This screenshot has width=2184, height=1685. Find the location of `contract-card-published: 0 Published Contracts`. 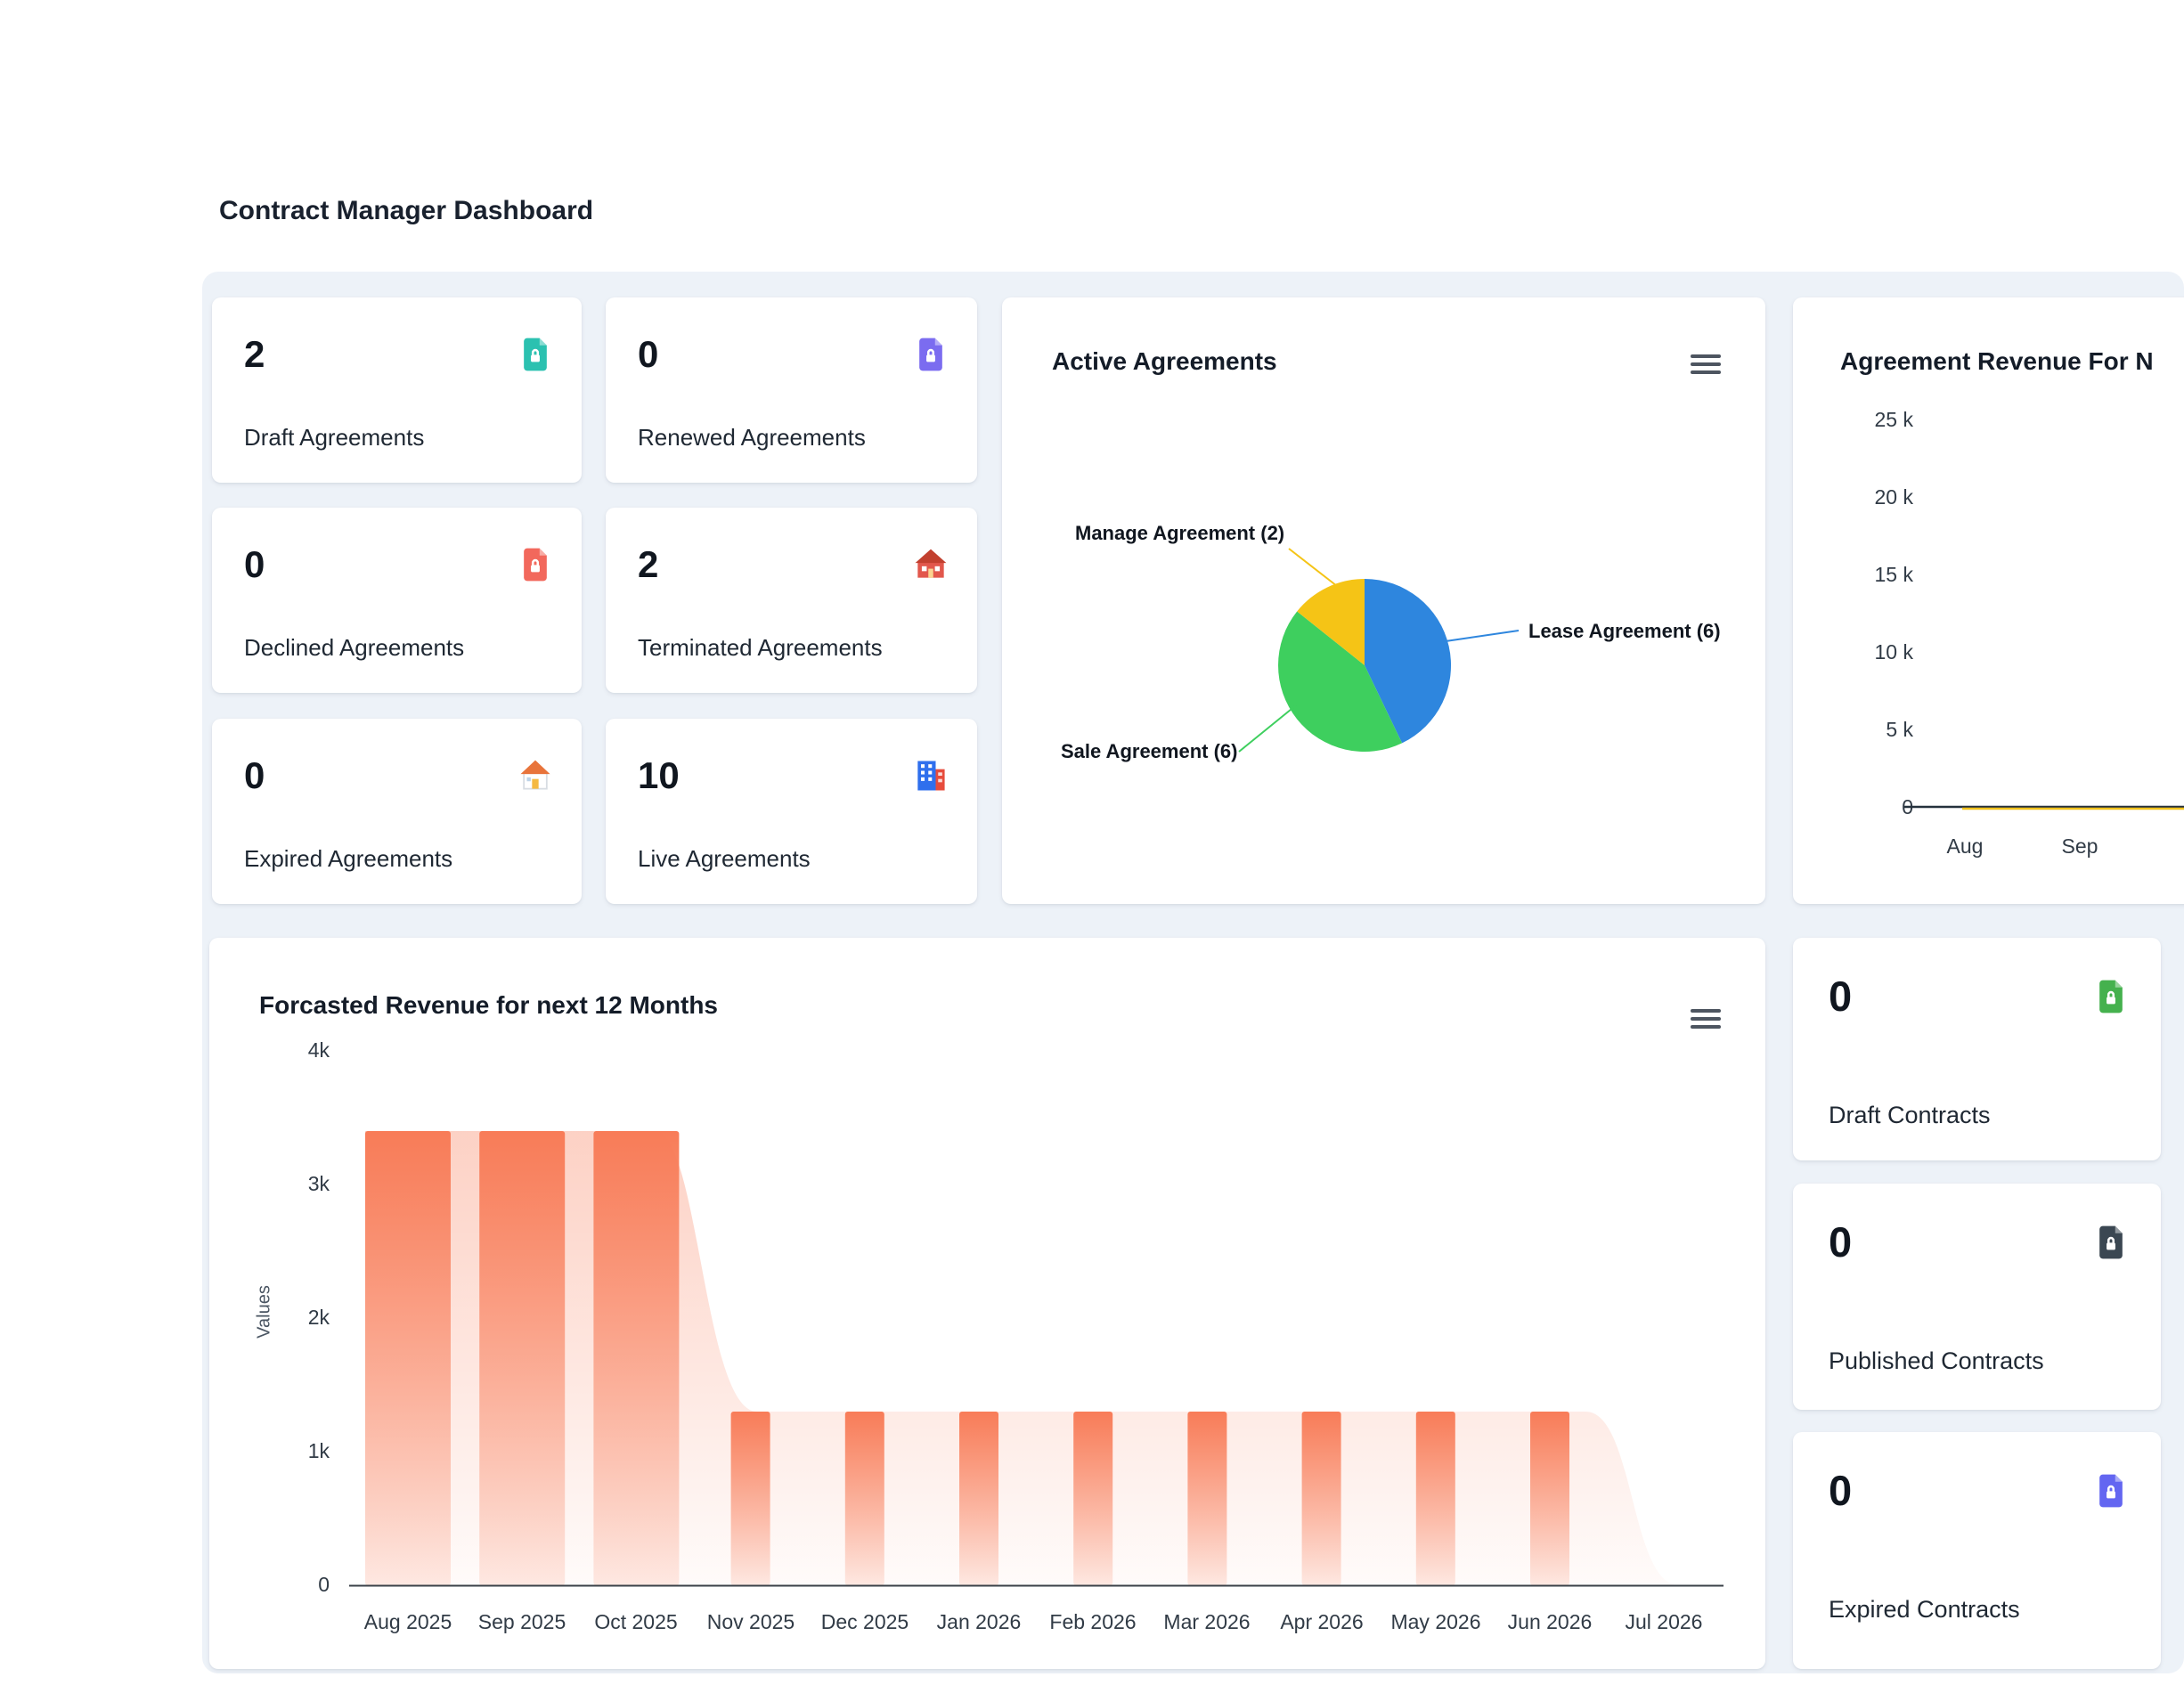

contract-card-published: 0 Published Contracts is located at coordinates (1977, 1297).